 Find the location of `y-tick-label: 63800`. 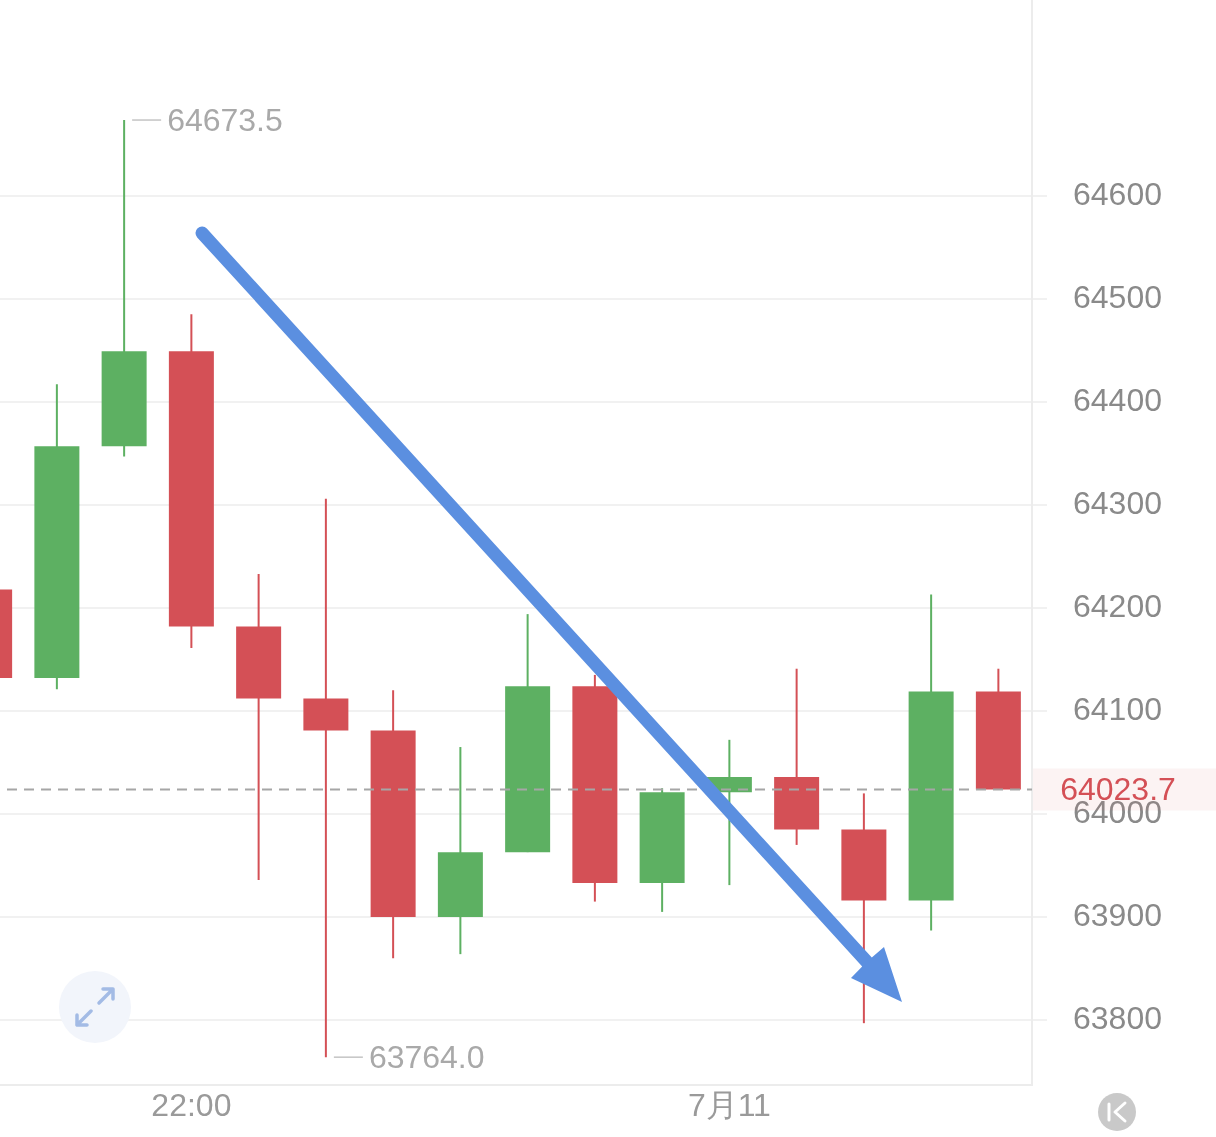

y-tick-label: 63800 is located at coordinates (1117, 1017).